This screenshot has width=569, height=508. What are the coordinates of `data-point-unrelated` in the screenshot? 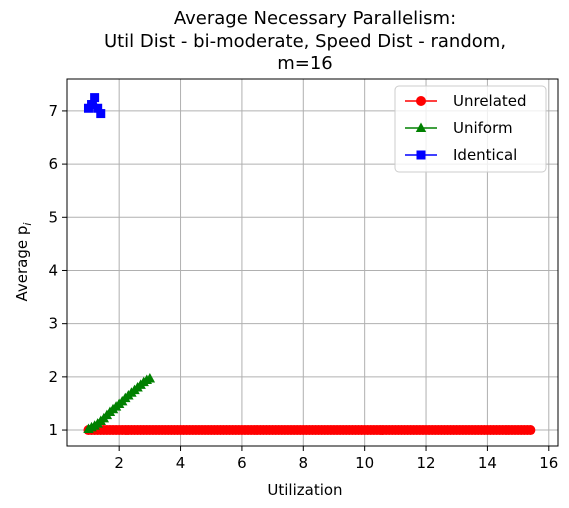 It's located at (530, 430).